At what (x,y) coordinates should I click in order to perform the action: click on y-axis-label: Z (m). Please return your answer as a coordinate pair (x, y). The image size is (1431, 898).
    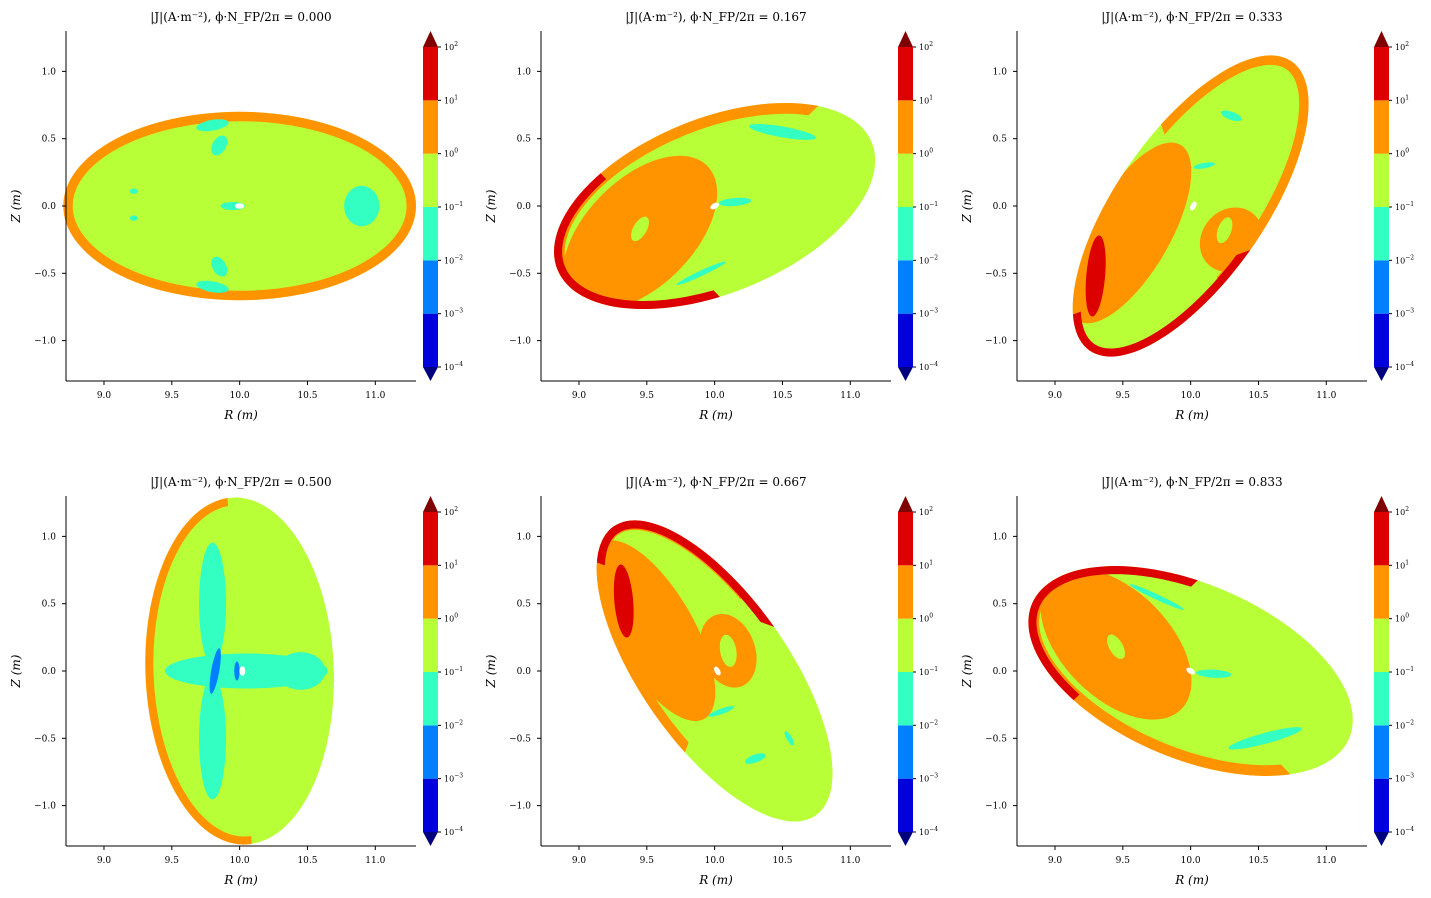
    Looking at the image, I should click on (491, 671).